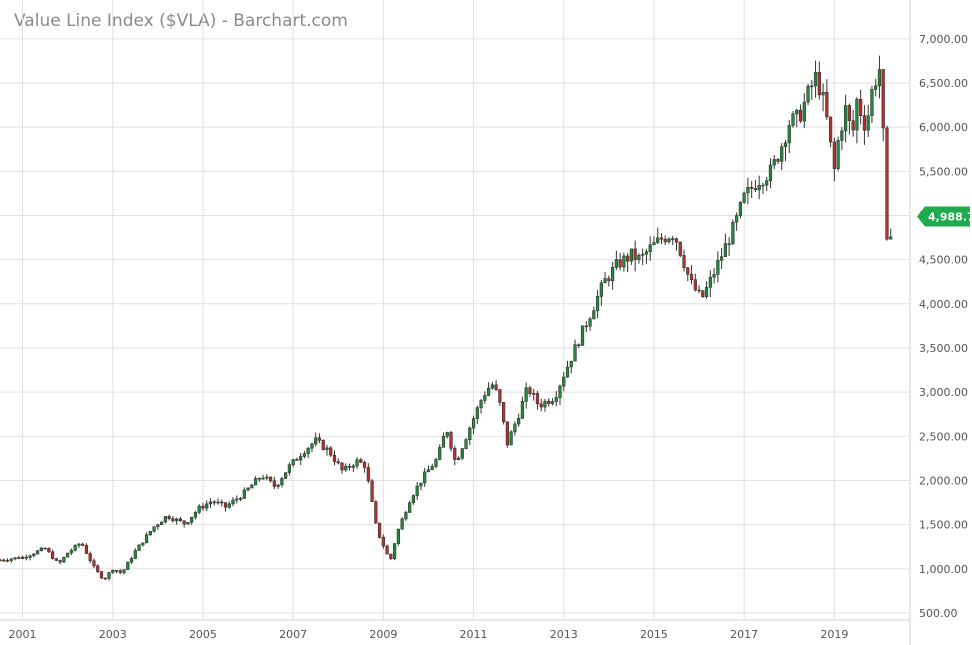 The width and height of the screenshot is (972, 645). I want to click on y-tick-label: 1,000.00, so click(943, 569).